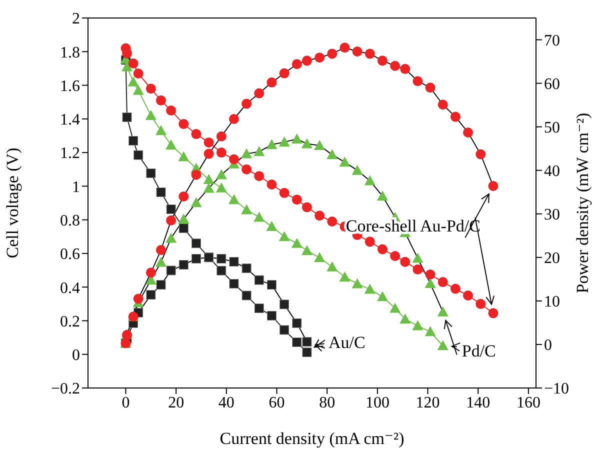 This screenshot has height=450, width=596. Describe the element at coordinates (327, 403) in the screenshot. I see `x-tick-label: 80` at that location.